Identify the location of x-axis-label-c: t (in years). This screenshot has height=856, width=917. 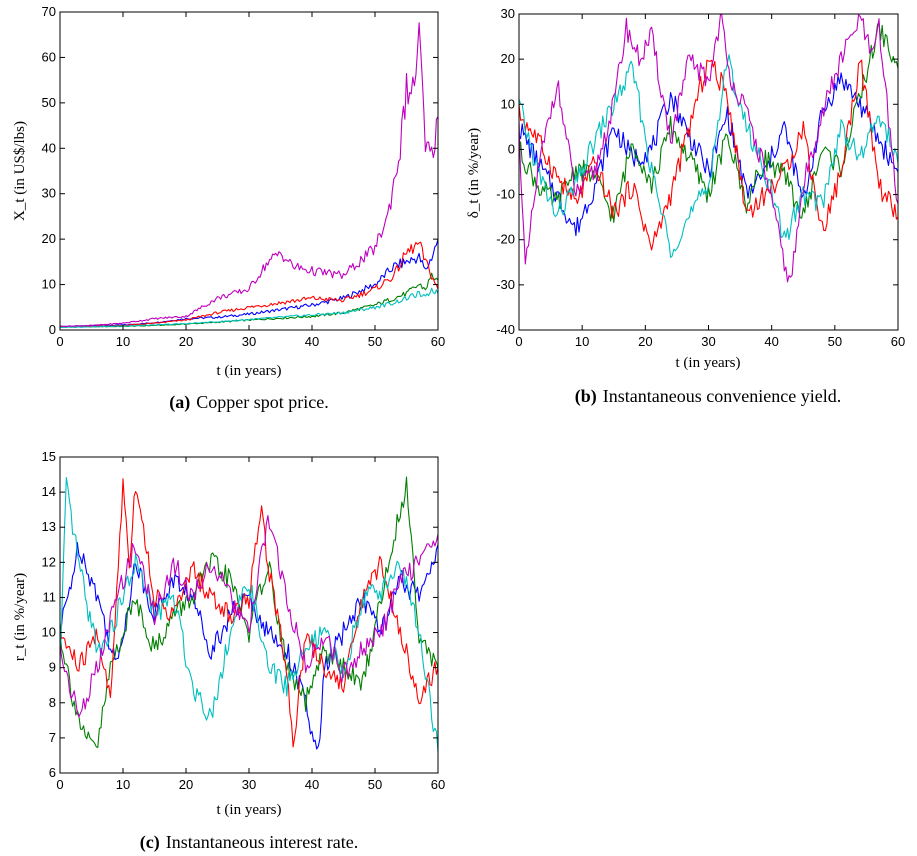
(249, 810).